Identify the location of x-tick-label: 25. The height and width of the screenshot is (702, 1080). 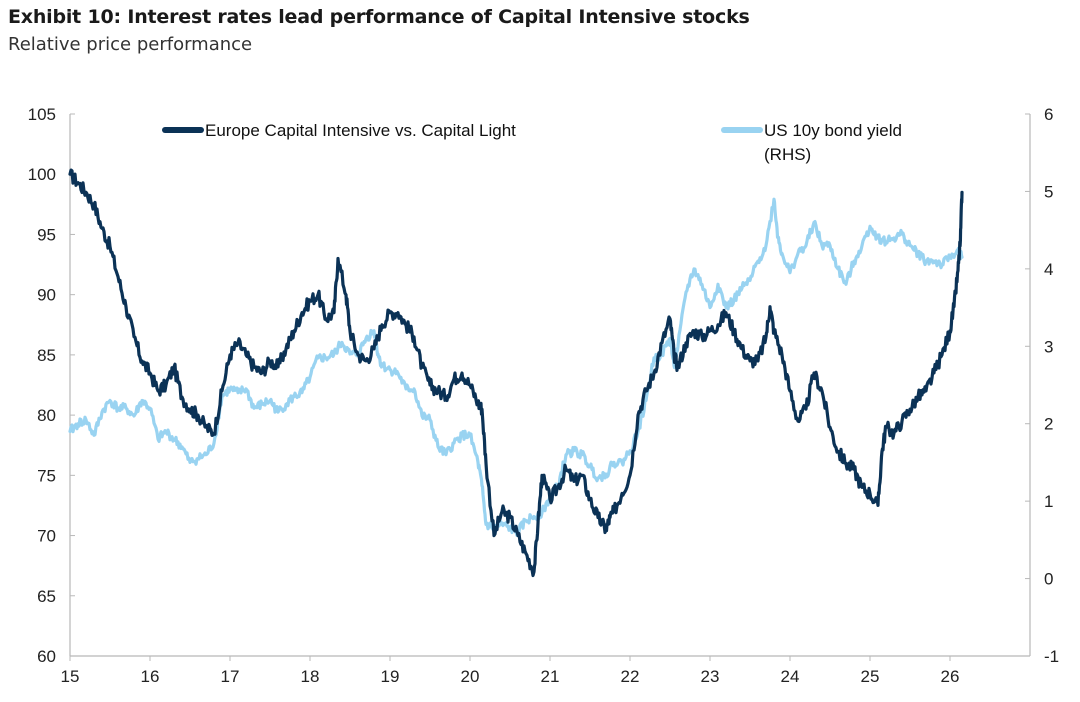
(870, 676).